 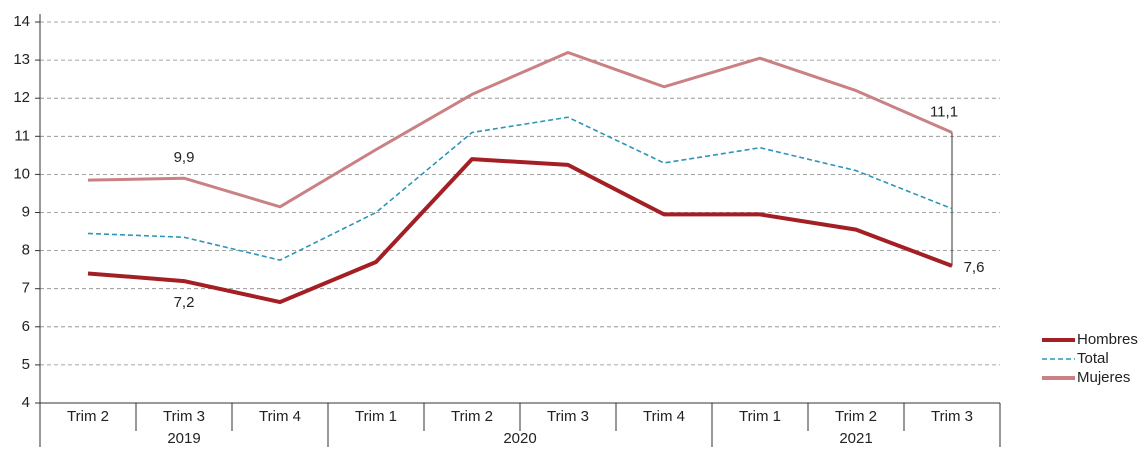 What do you see at coordinates (944, 111) in the screenshot?
I see `value-label: 11,1` at bounding box center [944, 111].